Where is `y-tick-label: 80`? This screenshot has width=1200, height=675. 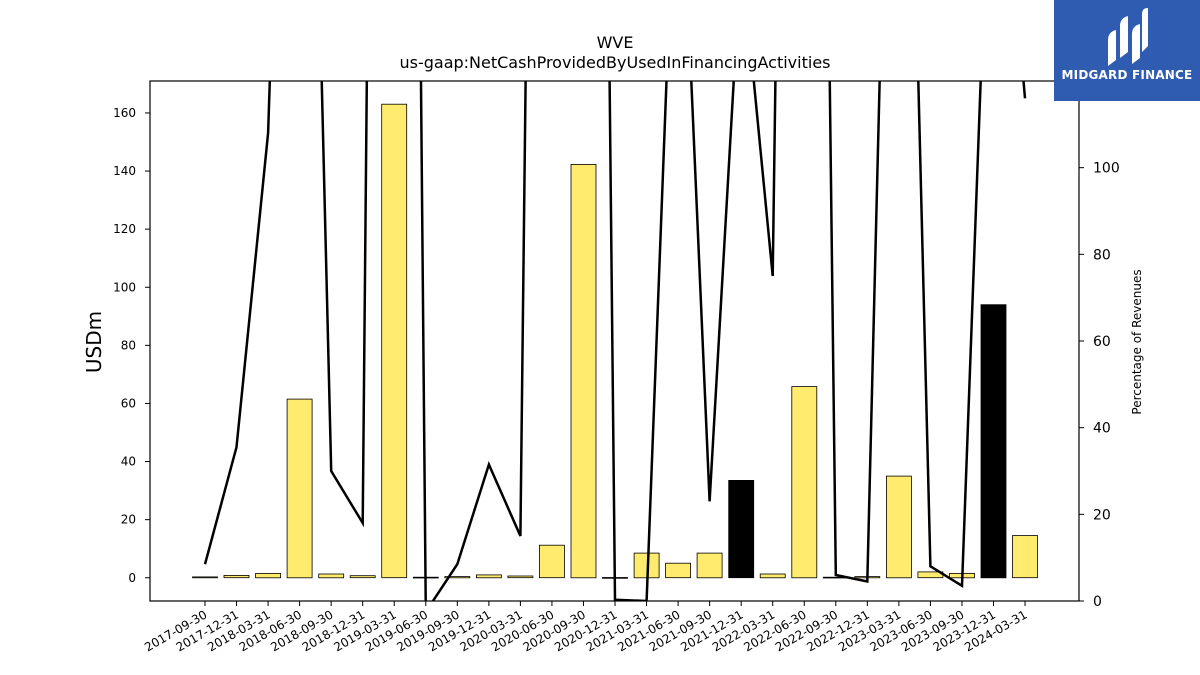
y-tick-label: 80 is located at coordinates (128, 345).